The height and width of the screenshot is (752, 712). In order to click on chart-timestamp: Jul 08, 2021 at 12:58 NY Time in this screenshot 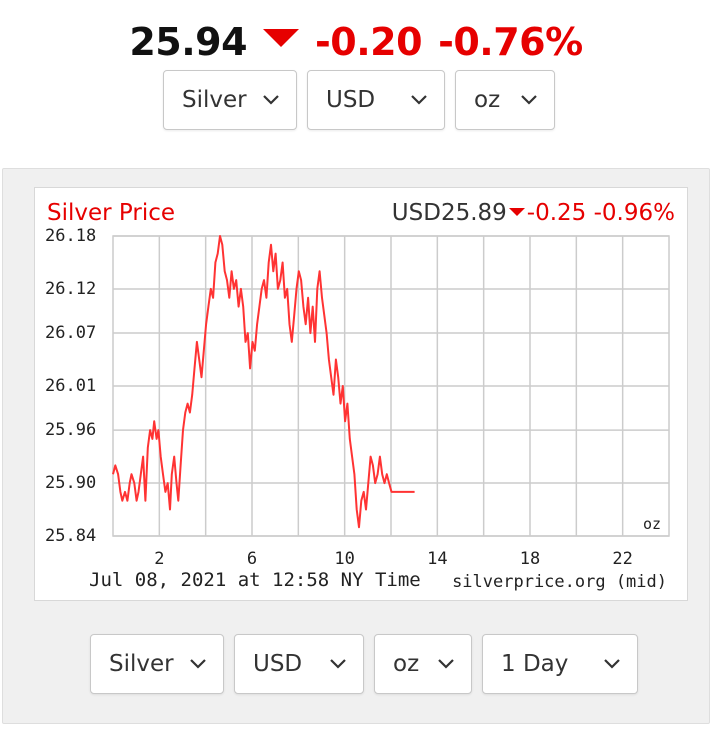, I will do `click(255, 580)`.